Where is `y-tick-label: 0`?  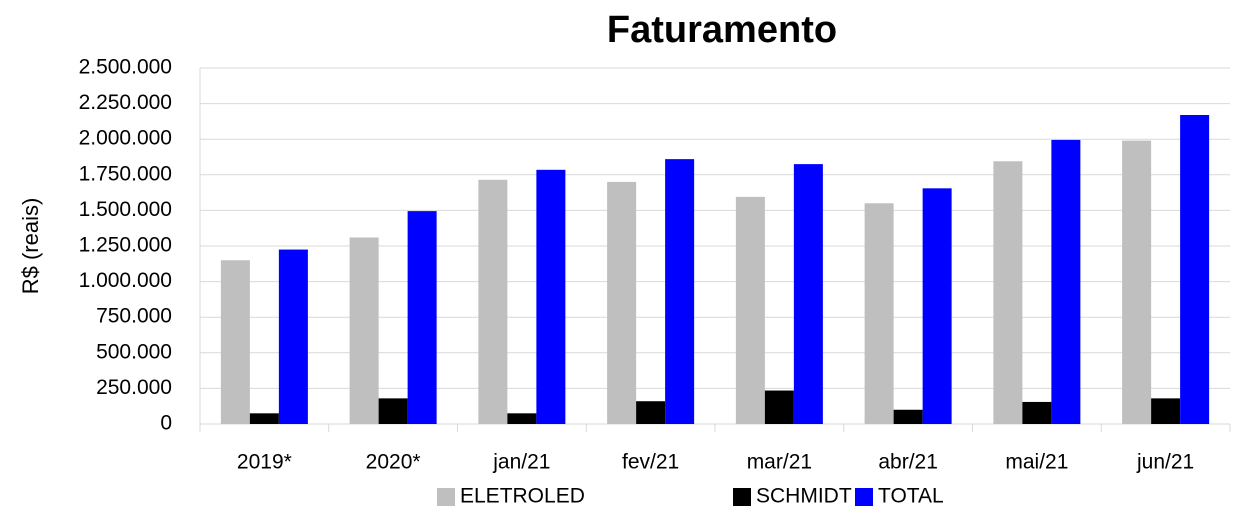 y-tick-label: 0 is located at coordinates (166, 423).